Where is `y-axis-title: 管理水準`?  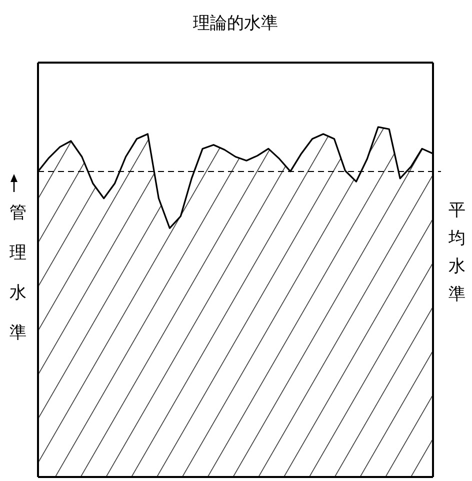 y-axis-title: 管理水準 is located at coordinates (18, 273).